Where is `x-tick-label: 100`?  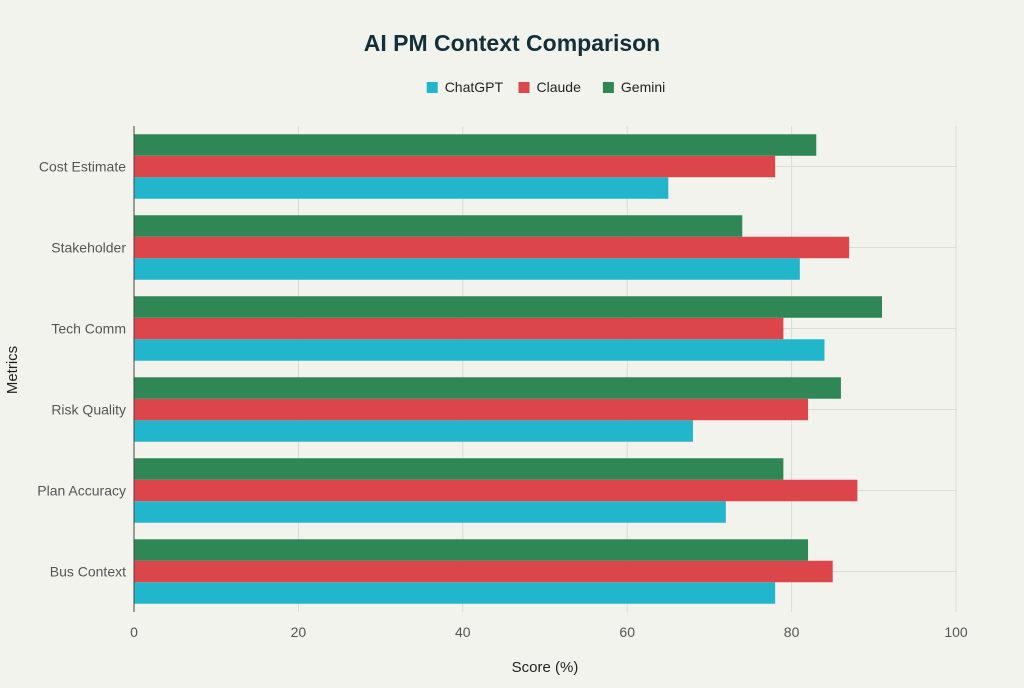
x-tick-label: 100 is located at coordinates (956, 632).